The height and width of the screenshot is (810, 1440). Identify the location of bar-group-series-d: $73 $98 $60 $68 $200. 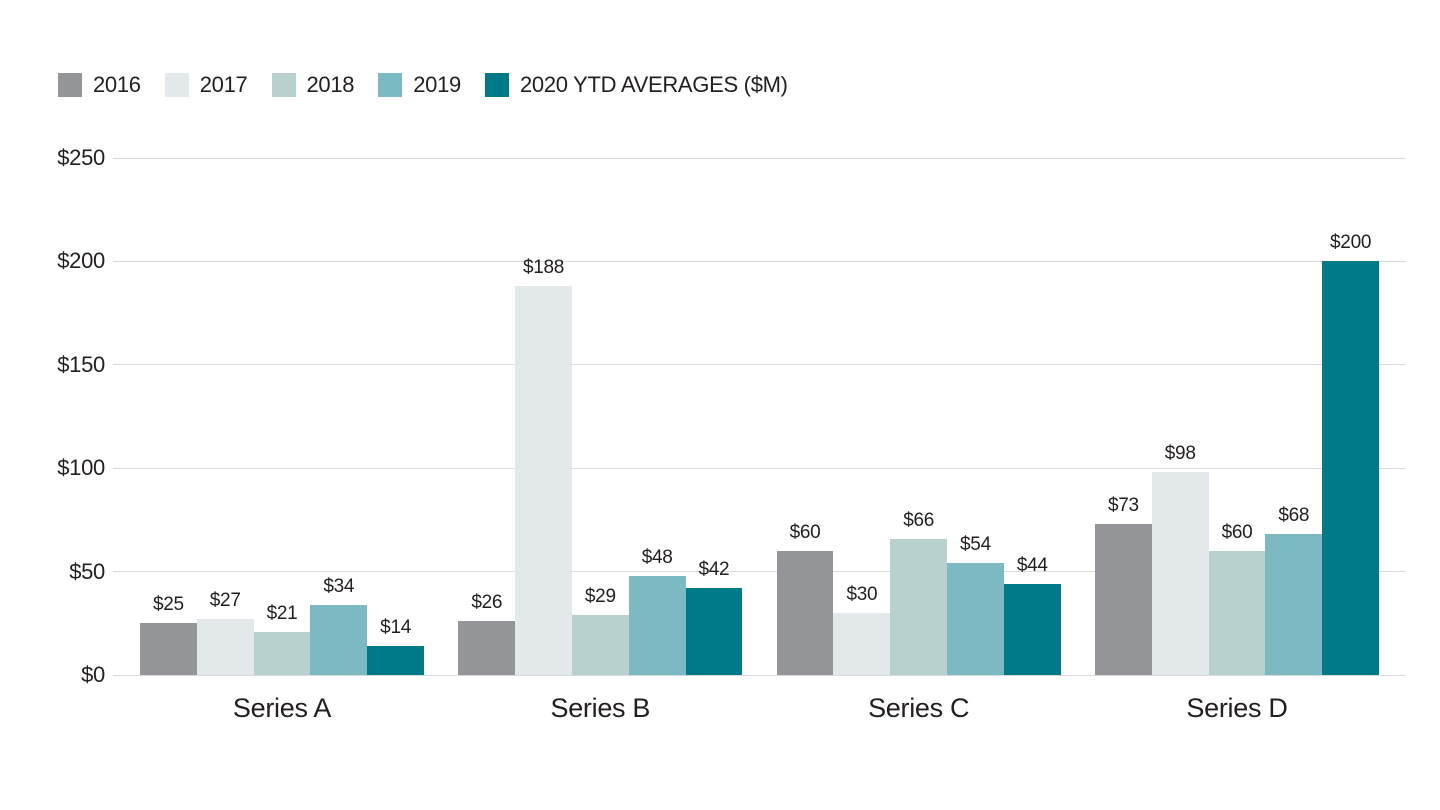
(1237, 416).